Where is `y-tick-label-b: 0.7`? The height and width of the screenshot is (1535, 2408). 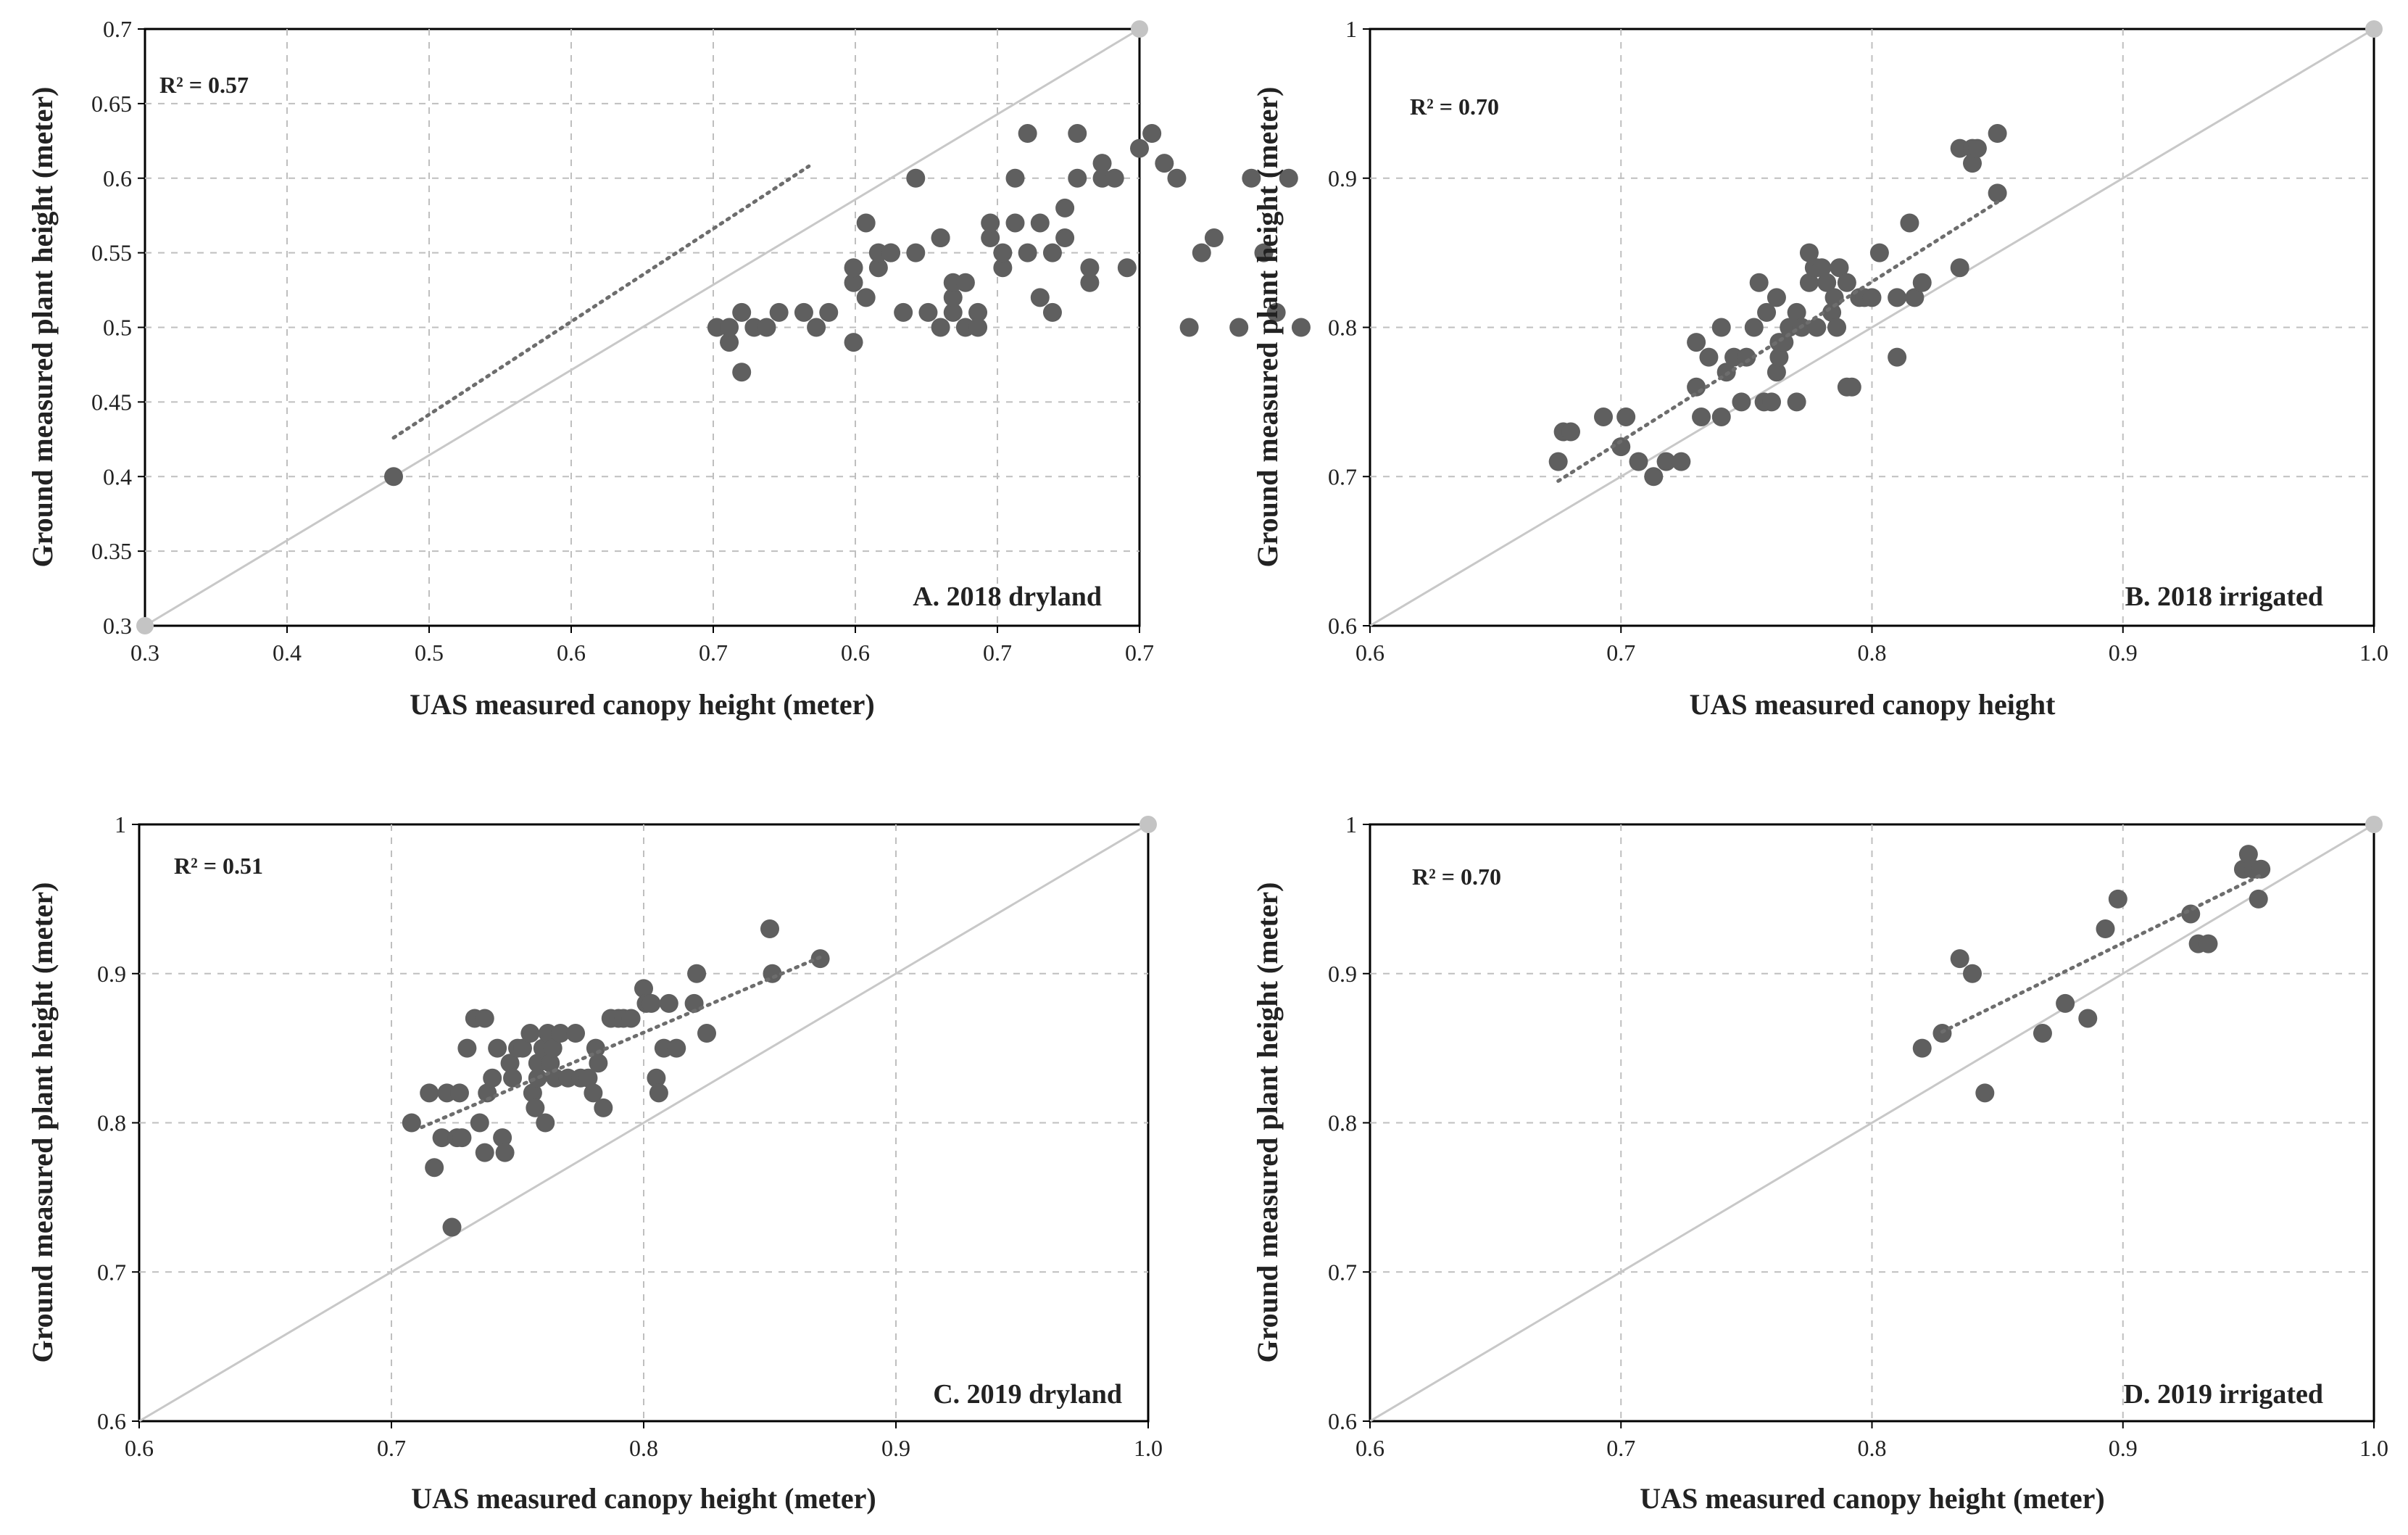 y-tick-label-b: 0.7 is located at coordinates (1342, 476).